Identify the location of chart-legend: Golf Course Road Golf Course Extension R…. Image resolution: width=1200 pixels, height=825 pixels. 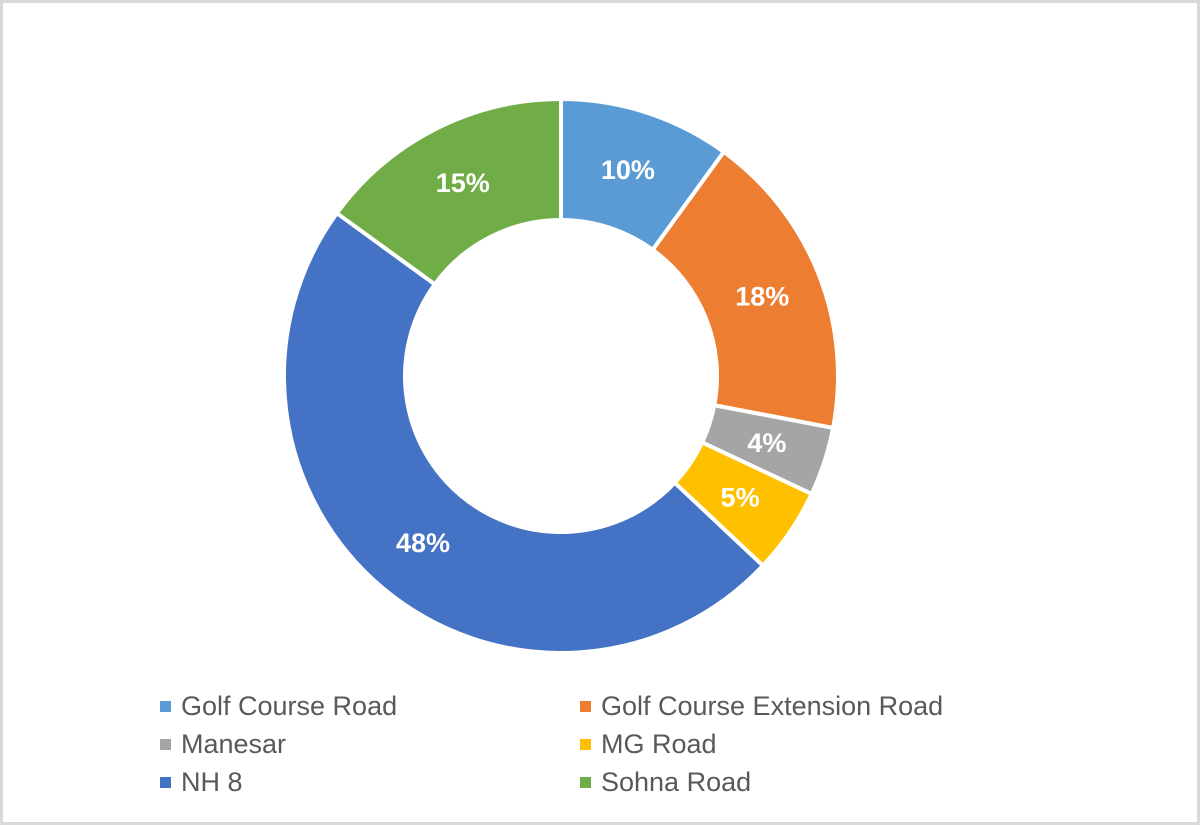
(590, 744).